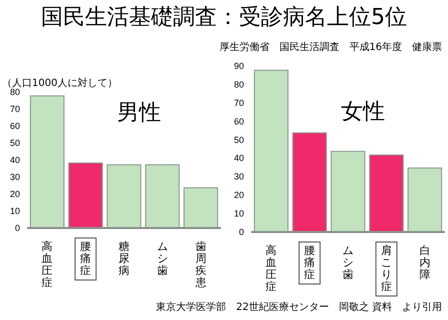 The height and width of the screenshot is (320, 448). What do you see at coordinates (124, 258) in the screenshot?
I see `x-tick-label: 糖尿病` at bounding box center [124, 258].